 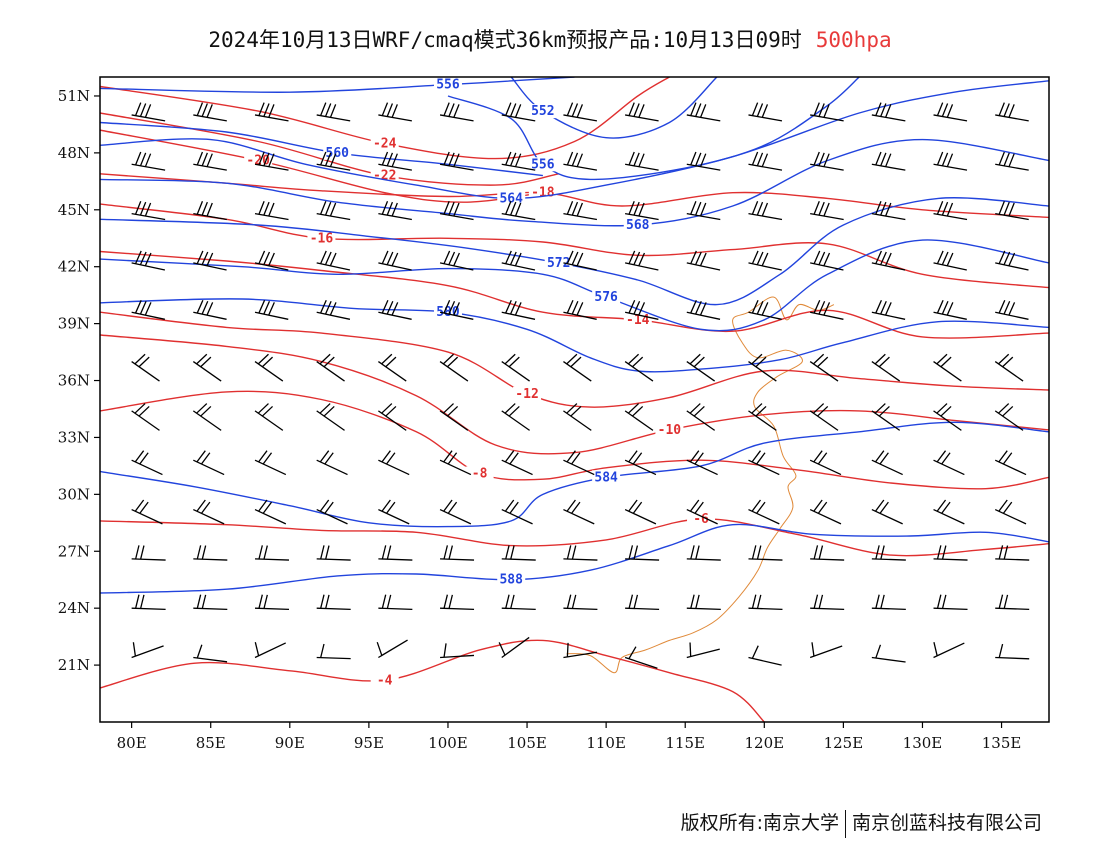 I want to click on height-label: 552, so click(x=542, y=111).